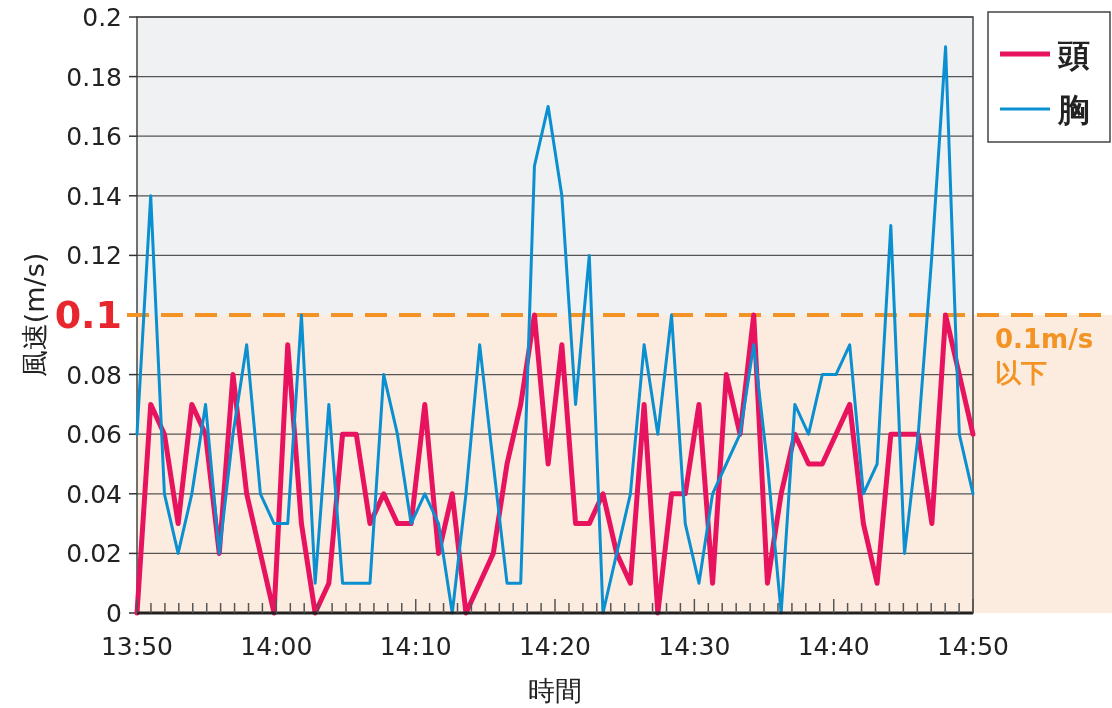  I want to click on x-axis-title: 時間, so click(555, 690).